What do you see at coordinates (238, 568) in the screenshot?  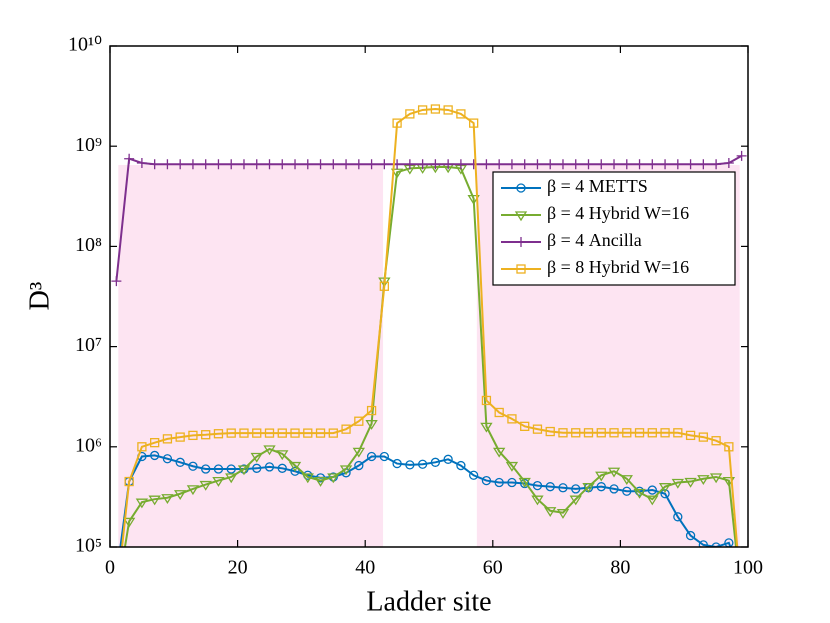 I see `x-tick-label: 20` at bounding box center [238, 568].